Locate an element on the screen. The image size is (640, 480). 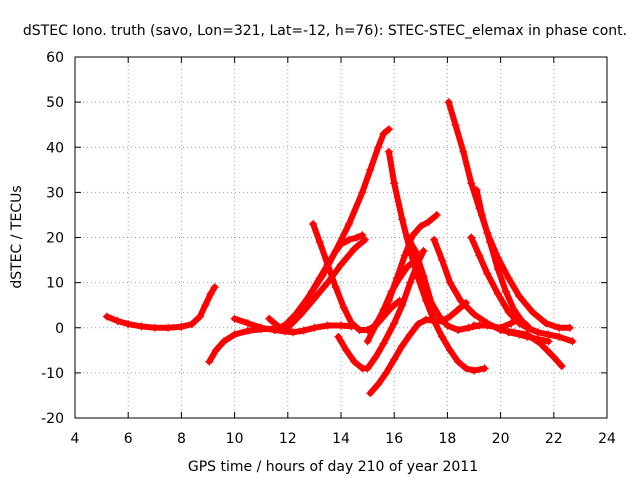
x-tick-label: 8 is located at coordinates (181, 439).